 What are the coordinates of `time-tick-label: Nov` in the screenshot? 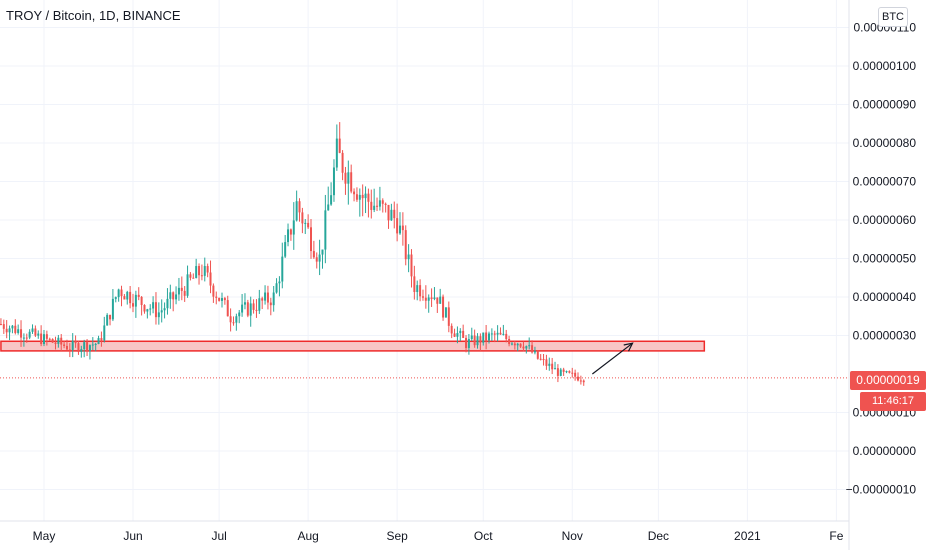 It's located at (572, 536).